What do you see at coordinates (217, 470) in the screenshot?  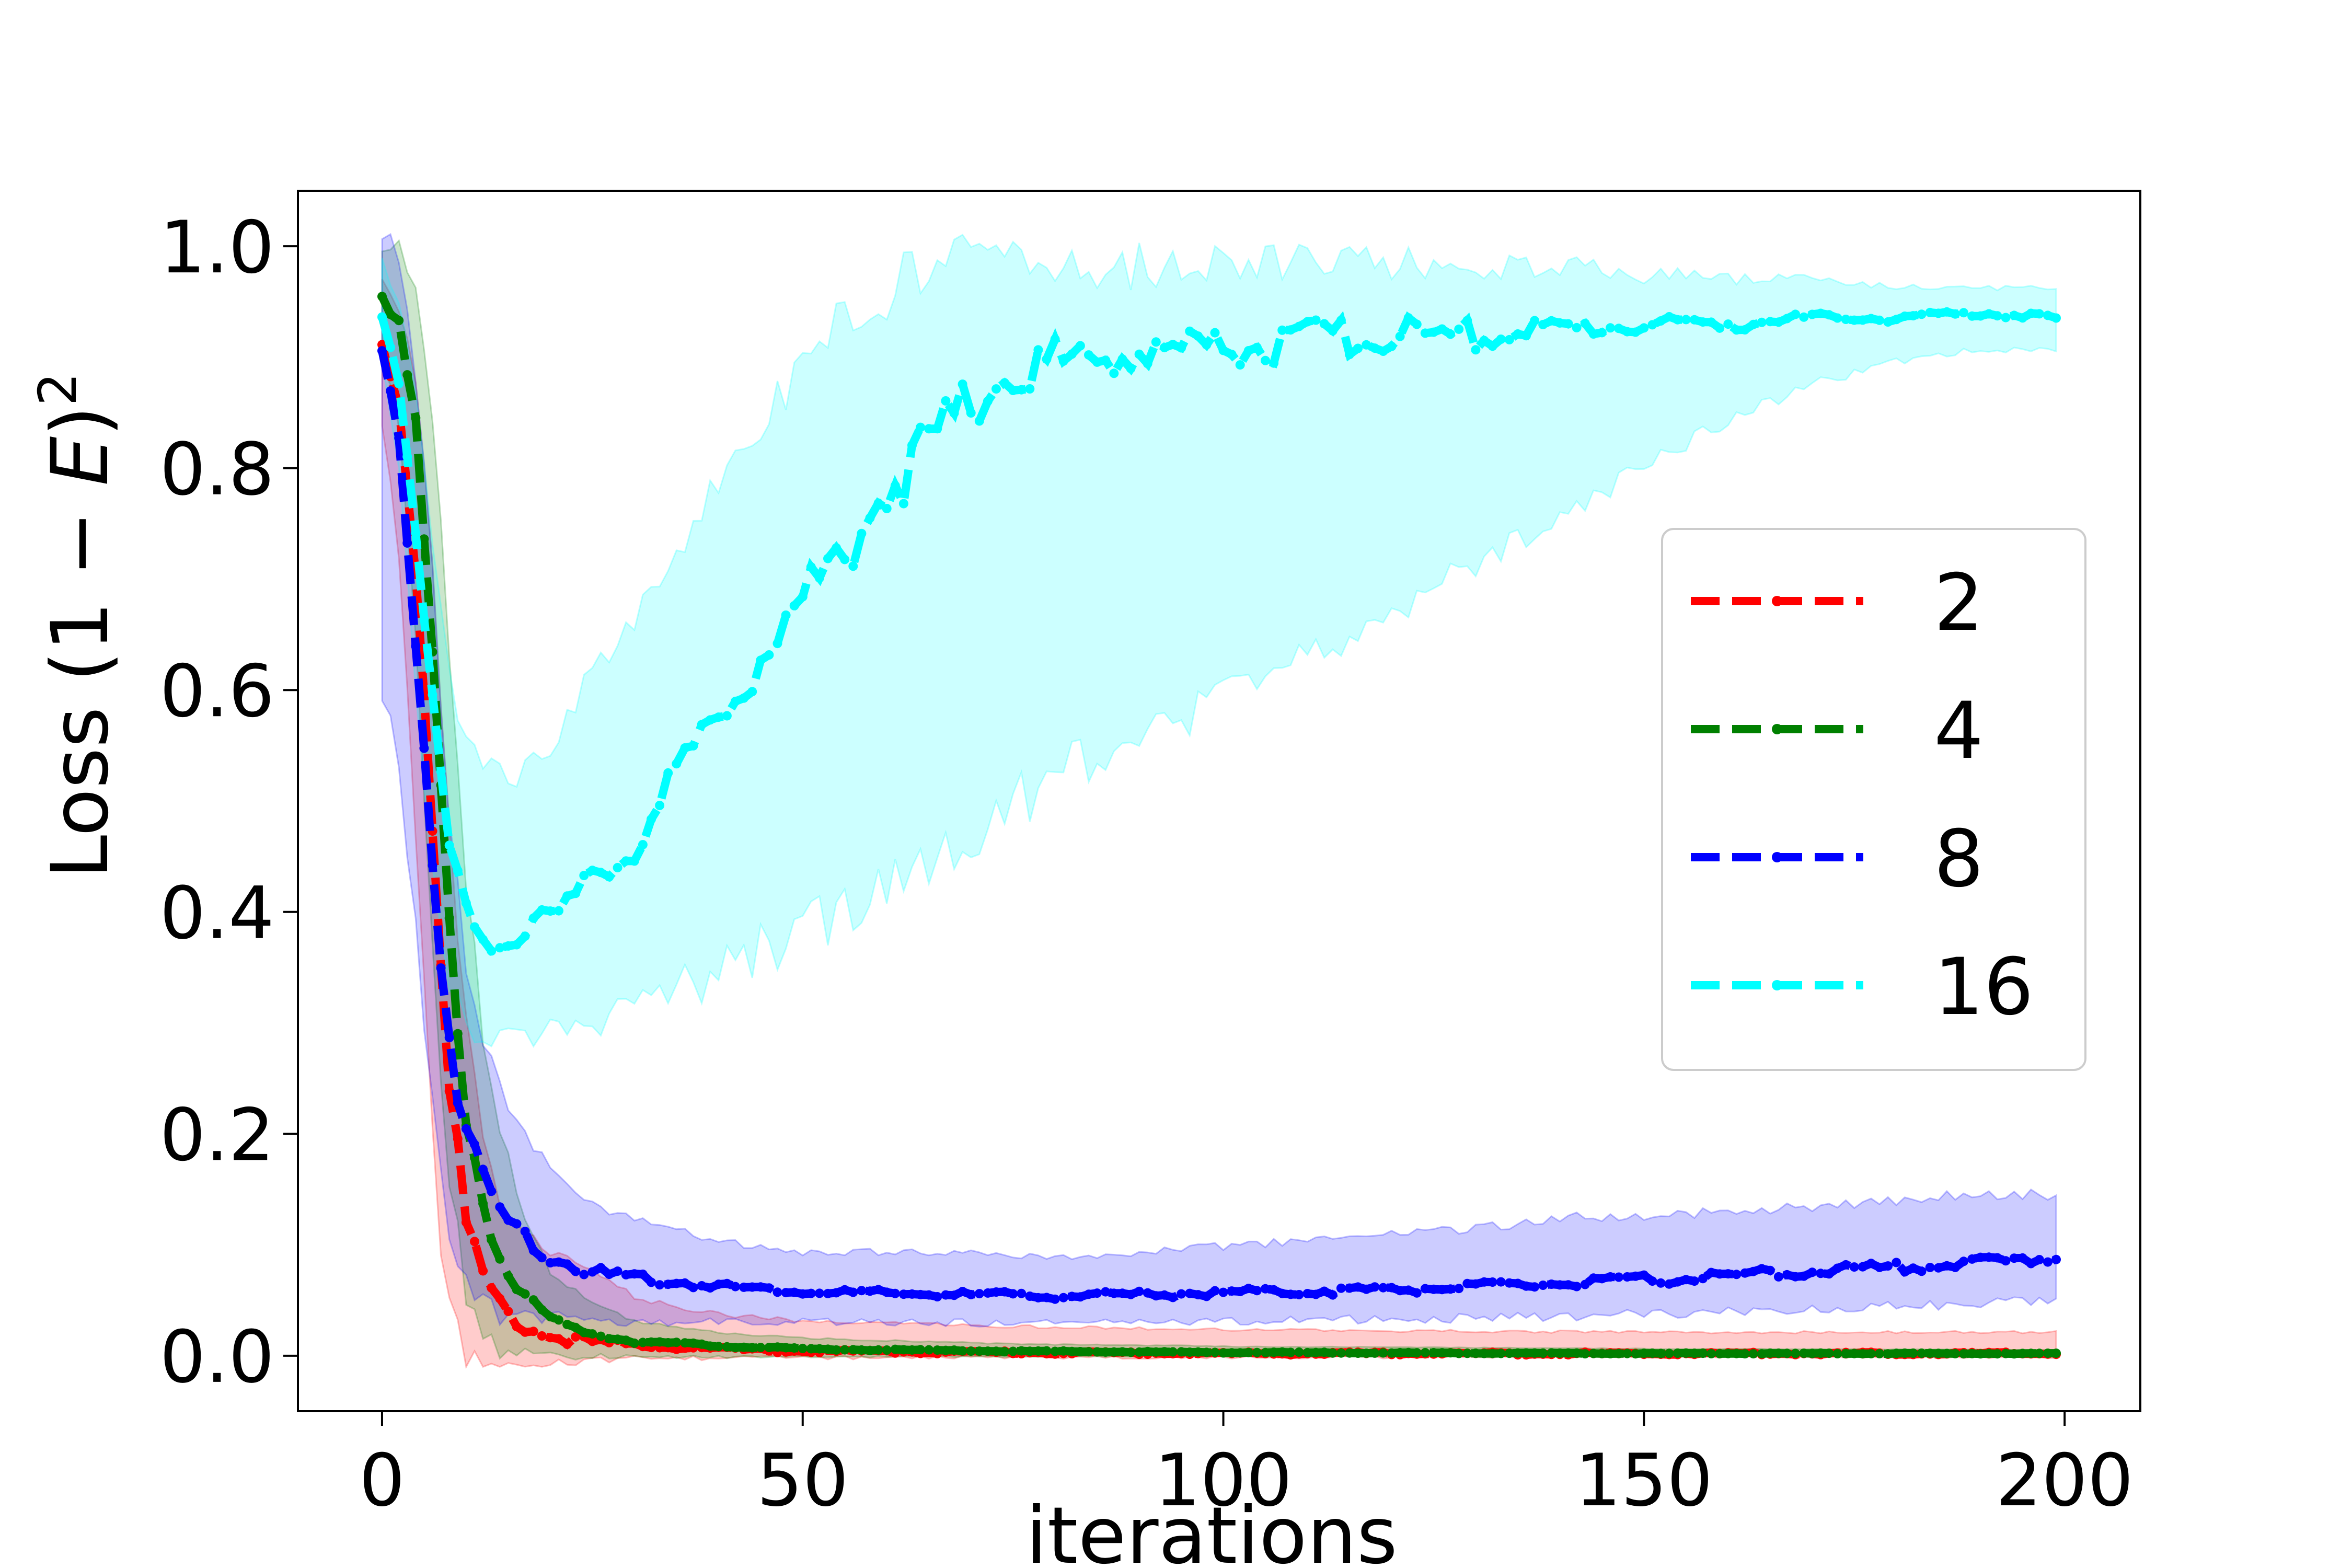 I see `y-tick-label: 0.8` at bounding box center [217, 470].